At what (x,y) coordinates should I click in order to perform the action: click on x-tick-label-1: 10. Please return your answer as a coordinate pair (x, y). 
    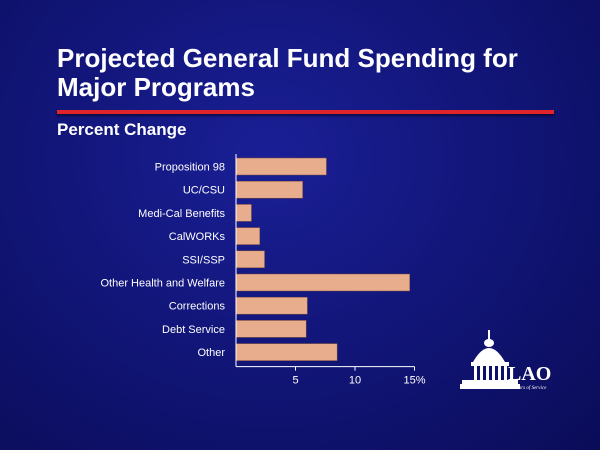
    Looking at the image, I should click on (355, 381).